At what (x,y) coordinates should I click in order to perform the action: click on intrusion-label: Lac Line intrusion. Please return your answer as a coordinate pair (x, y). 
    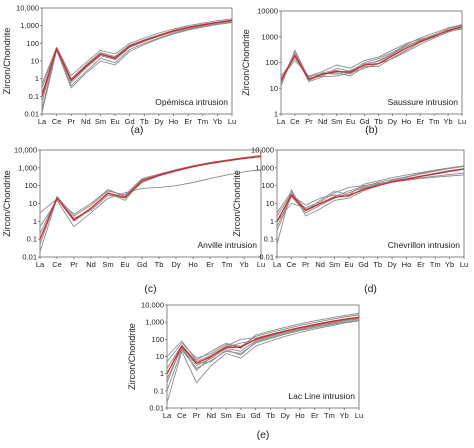
    Looking at the image, I should click on (321, 396).